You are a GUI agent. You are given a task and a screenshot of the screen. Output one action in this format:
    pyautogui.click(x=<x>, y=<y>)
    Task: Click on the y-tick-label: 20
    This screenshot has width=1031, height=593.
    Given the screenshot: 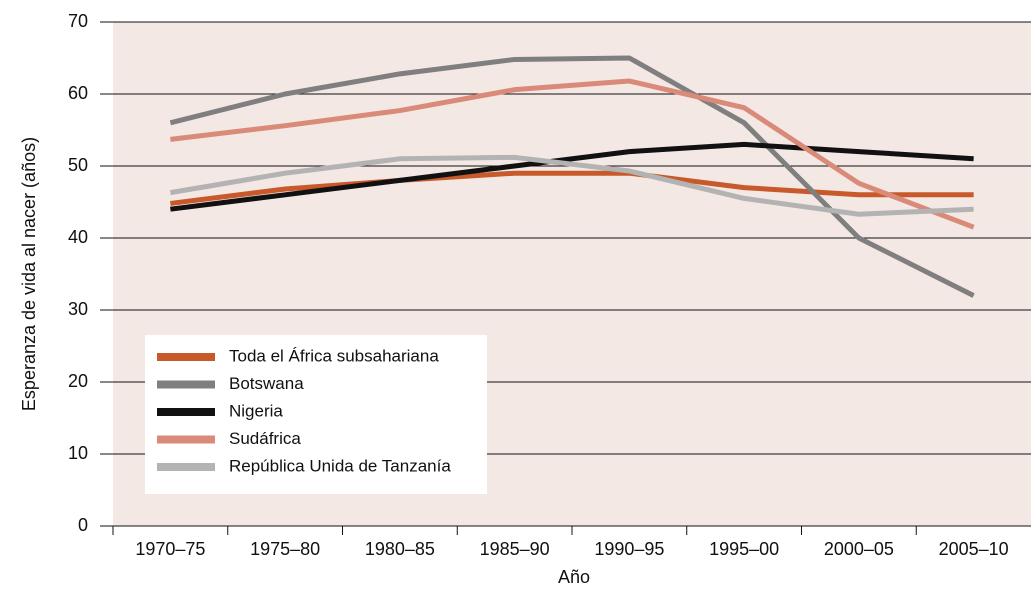 What is the action you would take?
    pyautogui.click(x=78, y=381)
    